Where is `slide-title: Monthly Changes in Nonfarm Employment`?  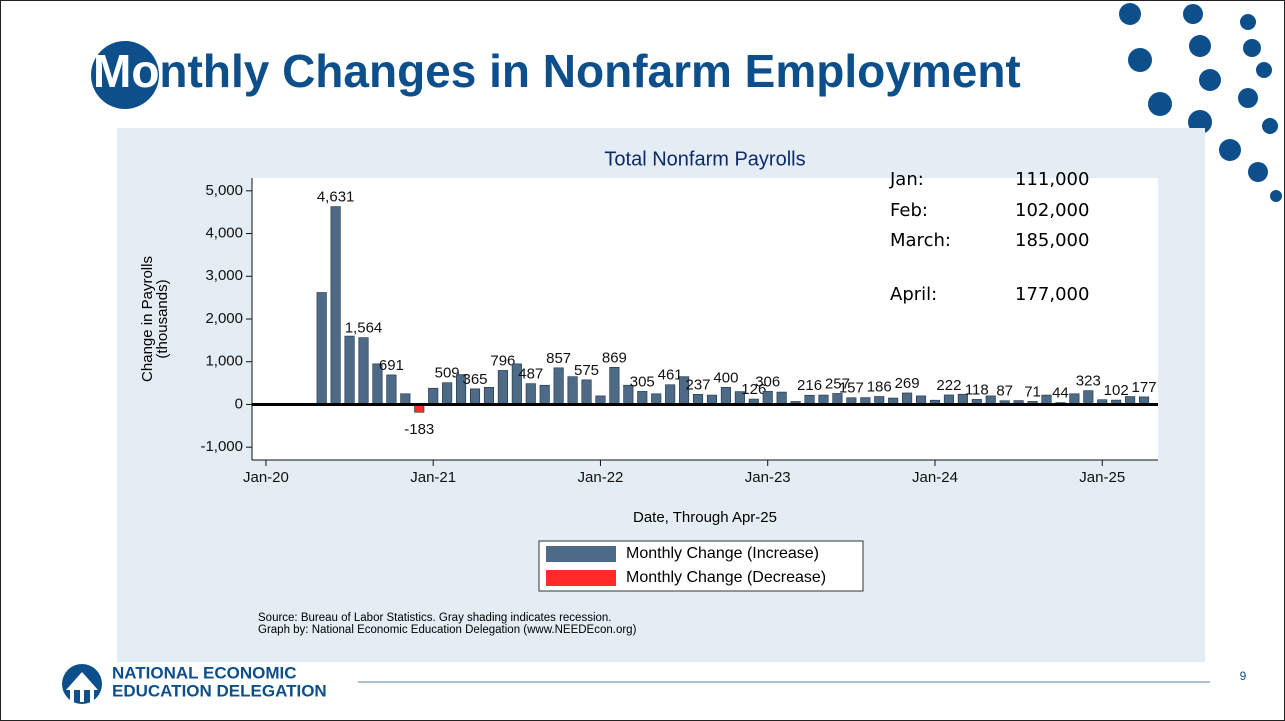
slide-title: Monthly Changes in Nonfarm Employment is located at coordinates (557, 71).